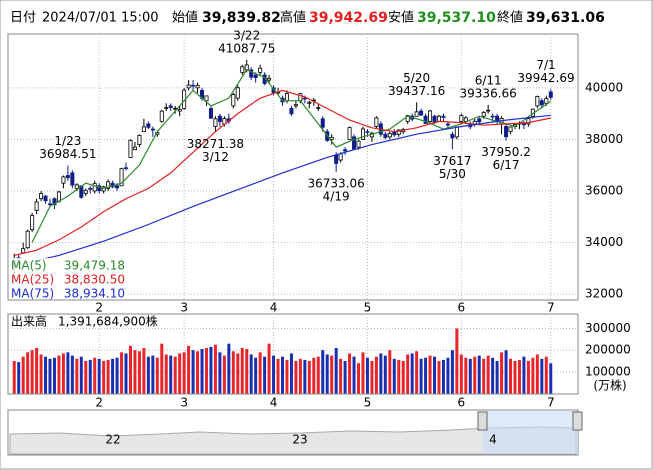  I want to click on low-label: 安値, so click(401, 18).